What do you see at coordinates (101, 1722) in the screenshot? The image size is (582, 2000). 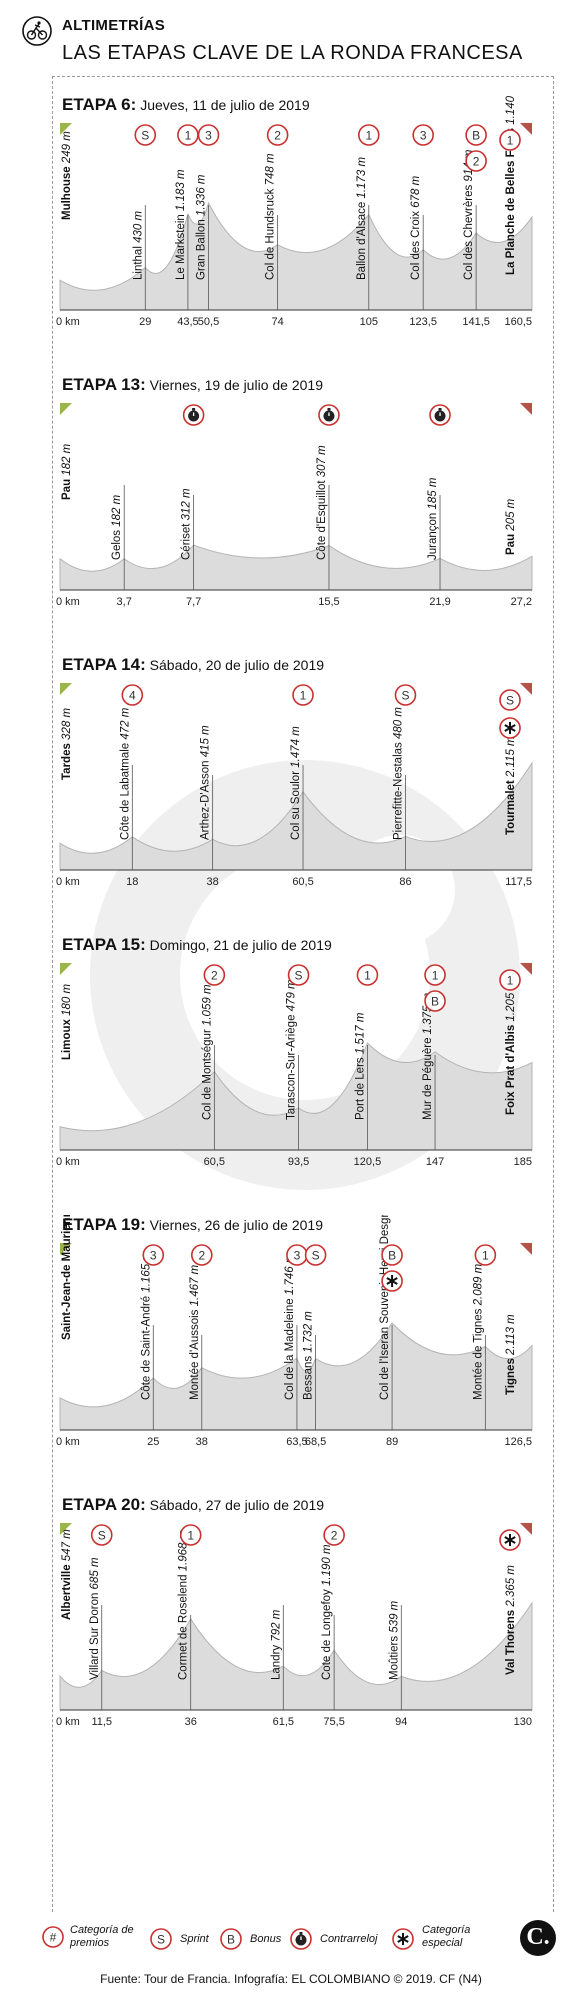 I see `x-tick-label: 11,5` at bounding box center [101, 1722].